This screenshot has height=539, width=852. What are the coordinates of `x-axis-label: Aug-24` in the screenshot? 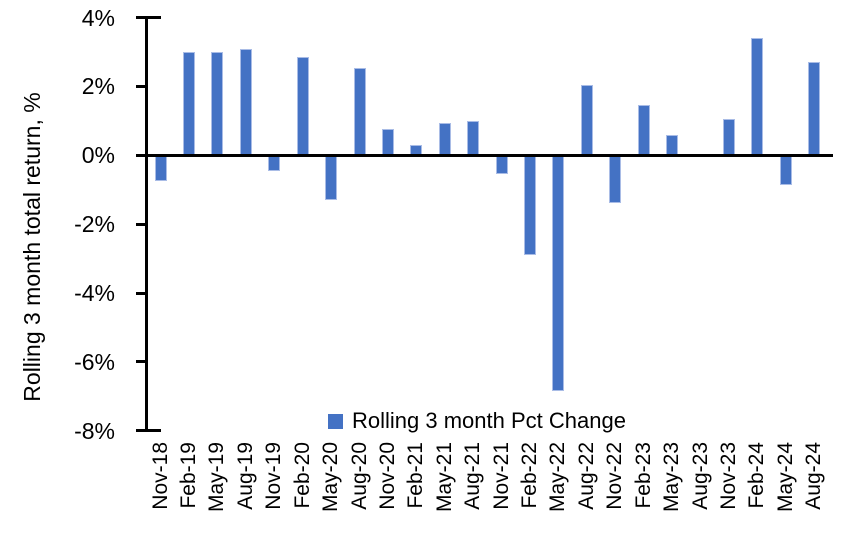 It's located at (814, 476).